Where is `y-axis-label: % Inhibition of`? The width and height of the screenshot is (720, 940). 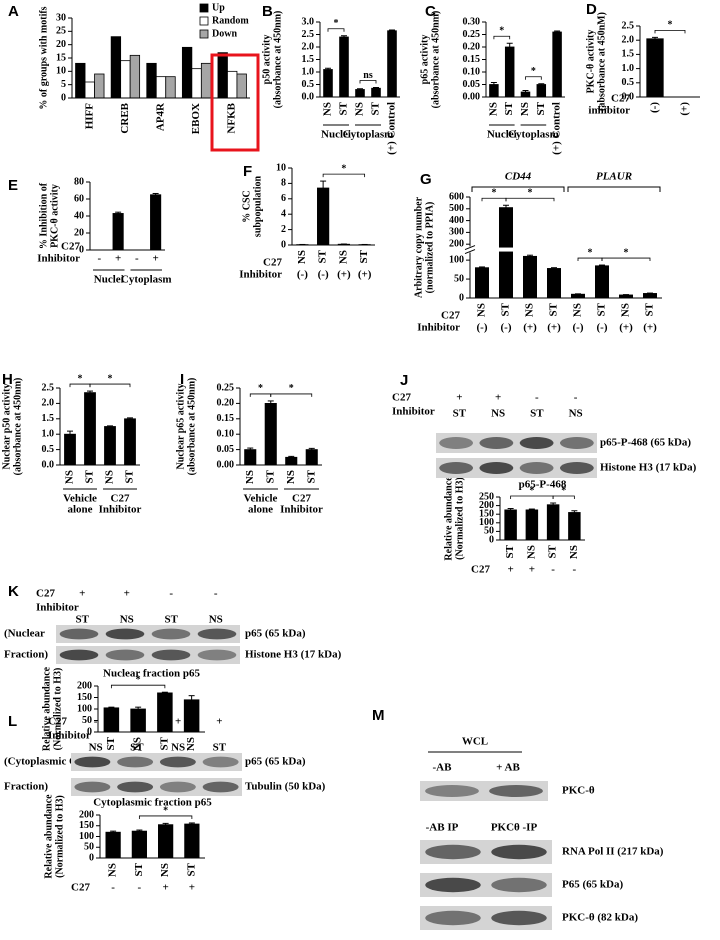
y-axis-label: % Inhibition of is located at coordinates (43, 215).